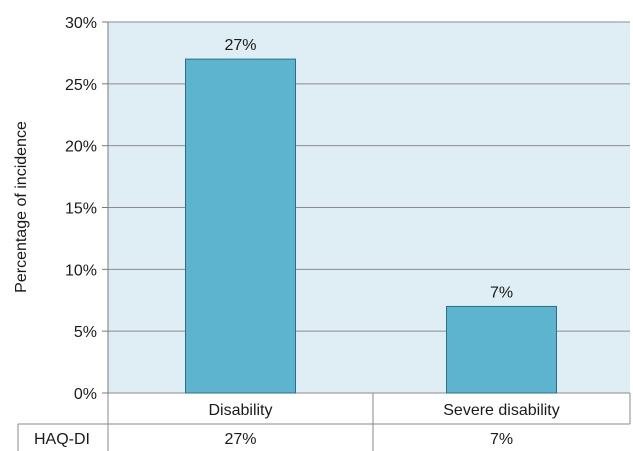 The height and width of the screenshot is (451, 633). Describe the element at coordinates (383, 410) in the screenshot. I see `category-labels: Disability Severe disability` at that location.